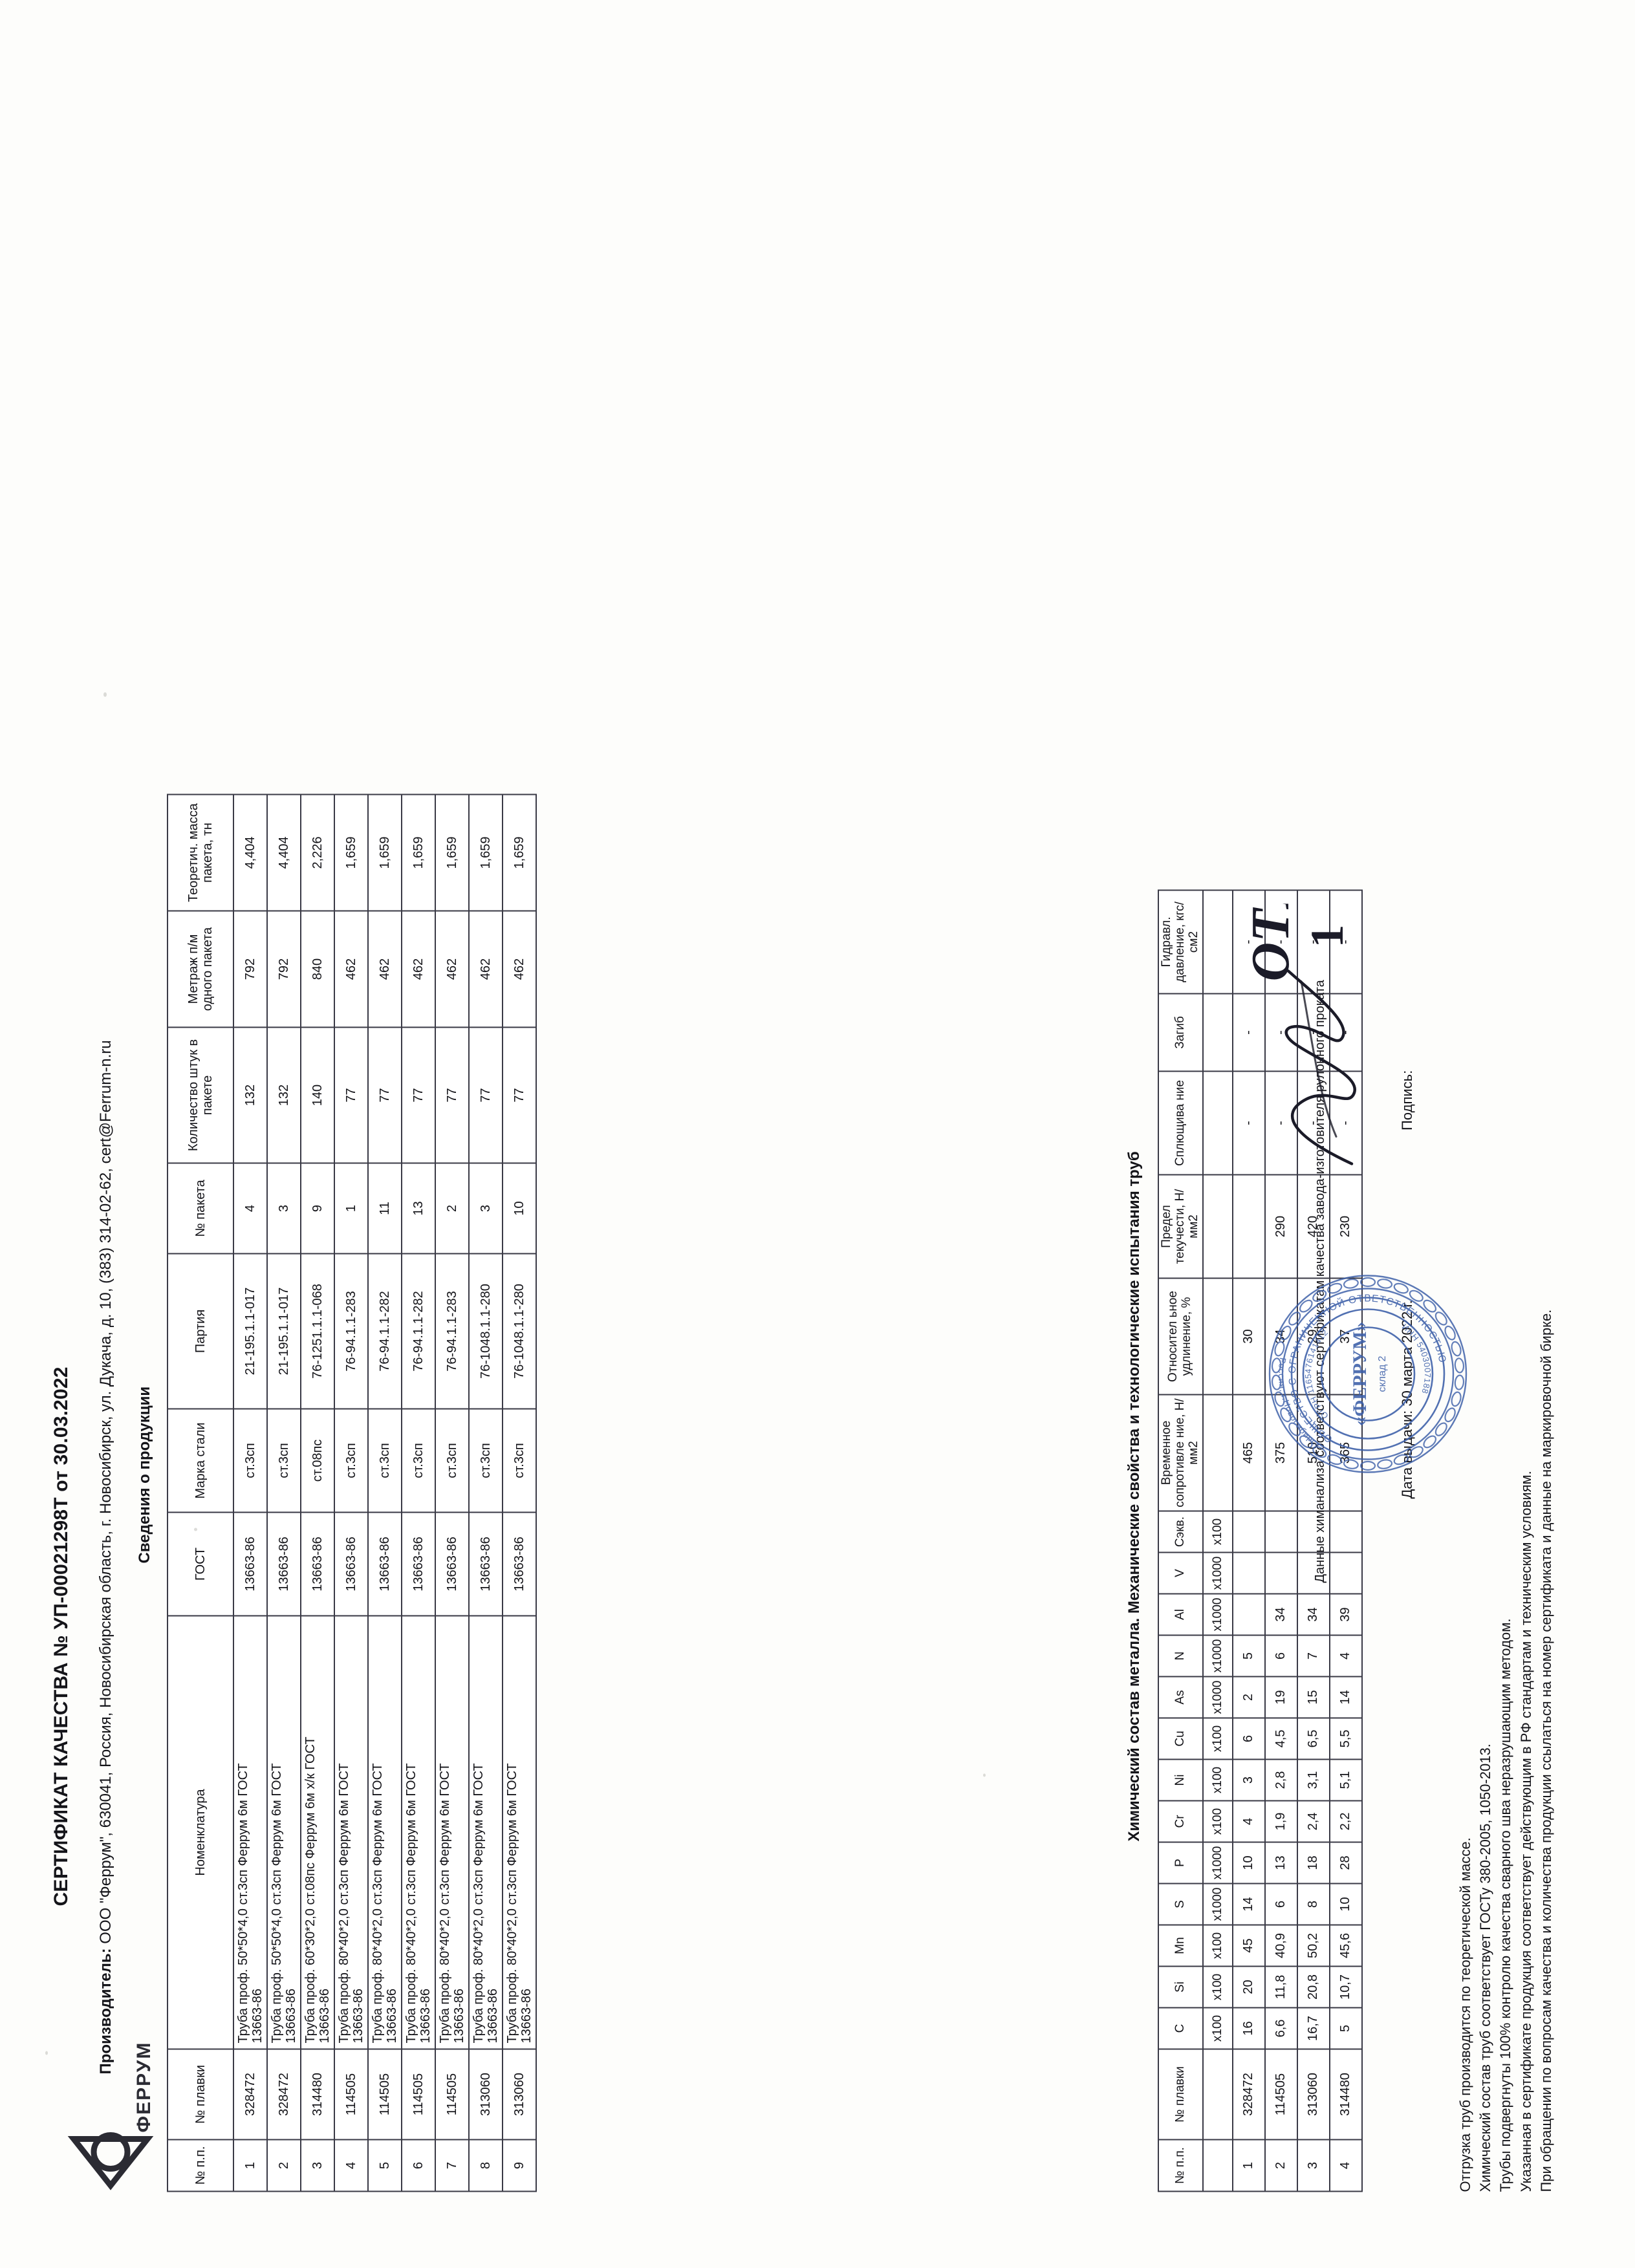 This screenshot has height=2268, width=1635. I want to click on product-cell-no: 8, so click(486, 2165).